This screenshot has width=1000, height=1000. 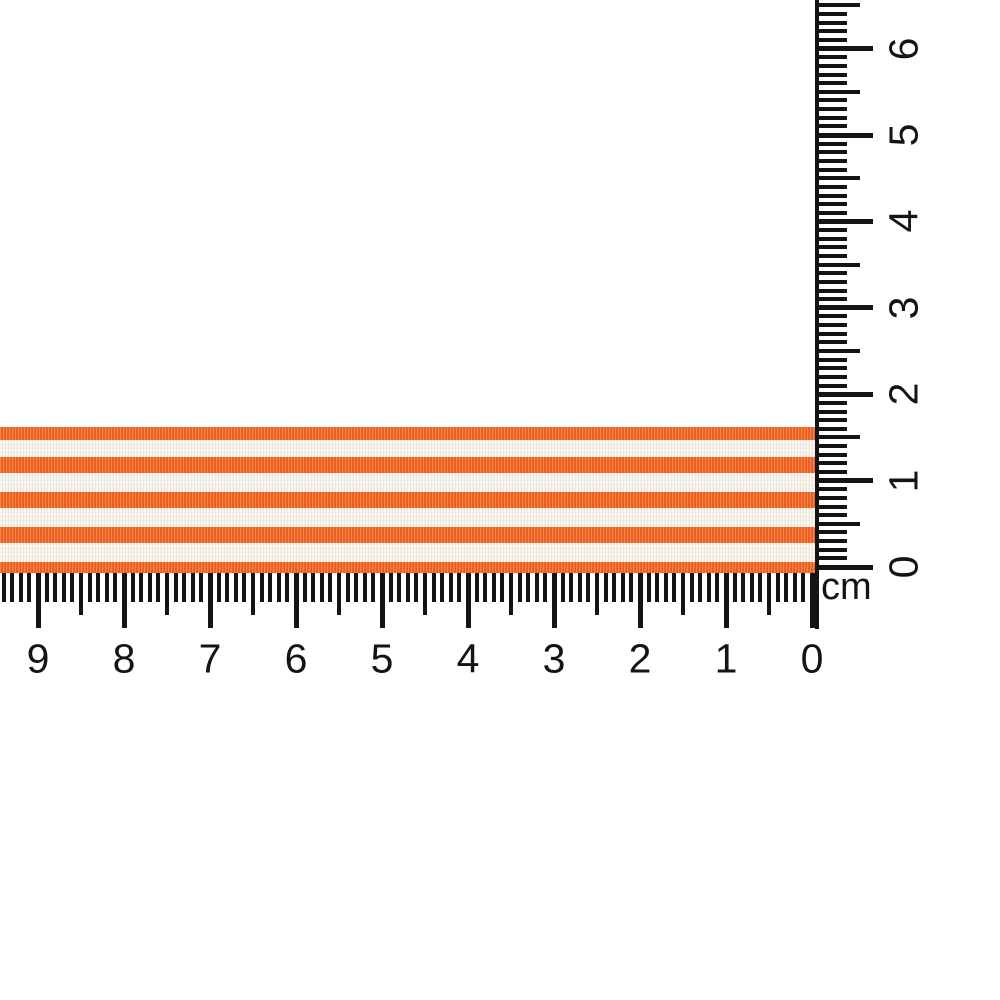 I want to click on ruler-number: 0, so click(x=812, y=658).